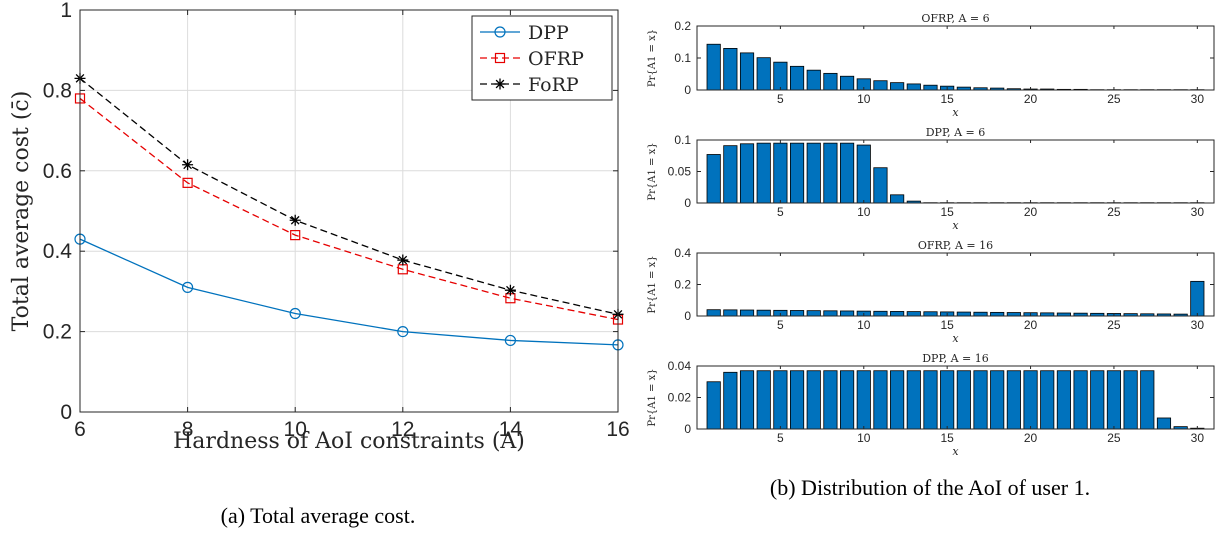  I want to click on y-tick-label: 0.4, so click(58, 251).